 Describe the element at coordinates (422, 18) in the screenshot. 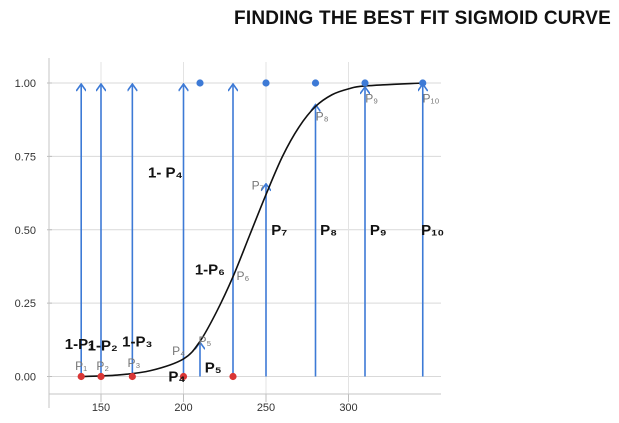

I see `chart-title: FINDING THE BEST FIT SIGMOID CURVE` at that location.